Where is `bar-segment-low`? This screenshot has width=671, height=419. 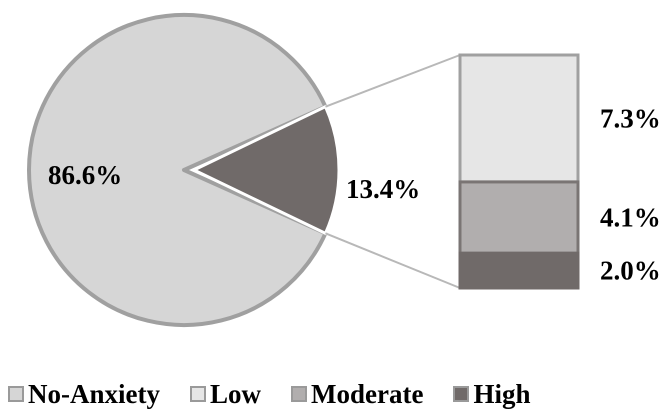 bar-segment-low is located at coordinates (519, 118).